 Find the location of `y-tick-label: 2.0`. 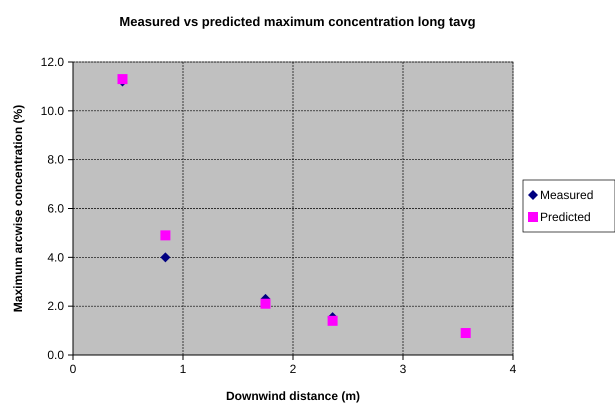

y-tick-label: 2.0 is located at coordinates (55, 306).